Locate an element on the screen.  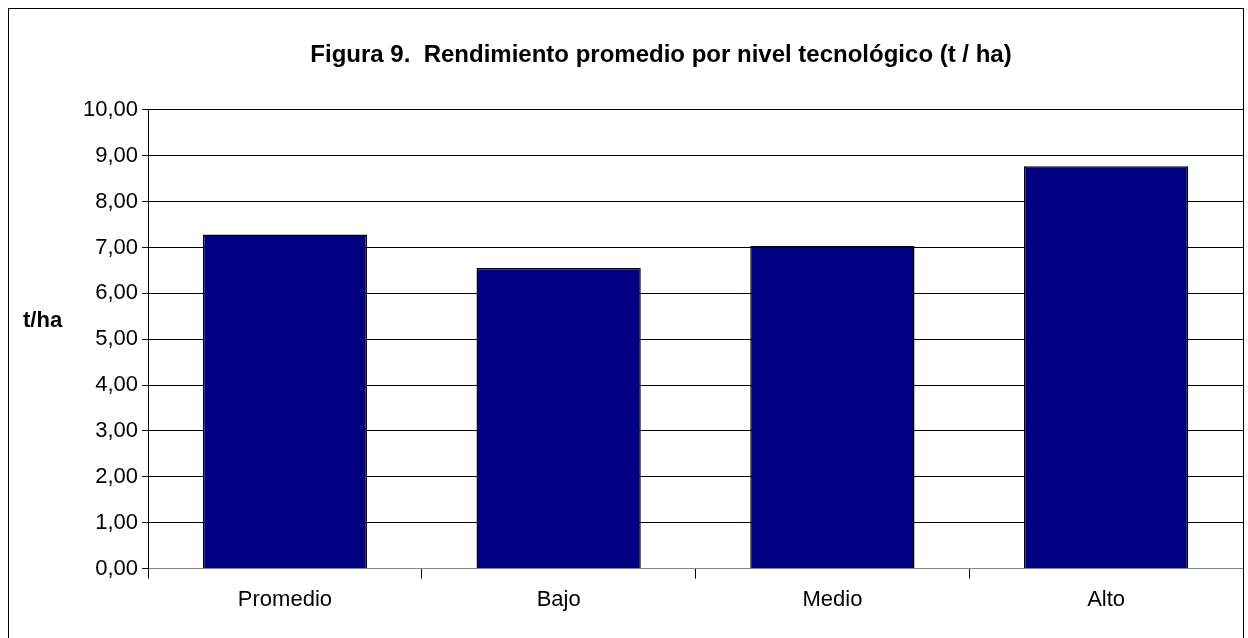
x-tick-label: Promedio is located at coordinates (284, 598).